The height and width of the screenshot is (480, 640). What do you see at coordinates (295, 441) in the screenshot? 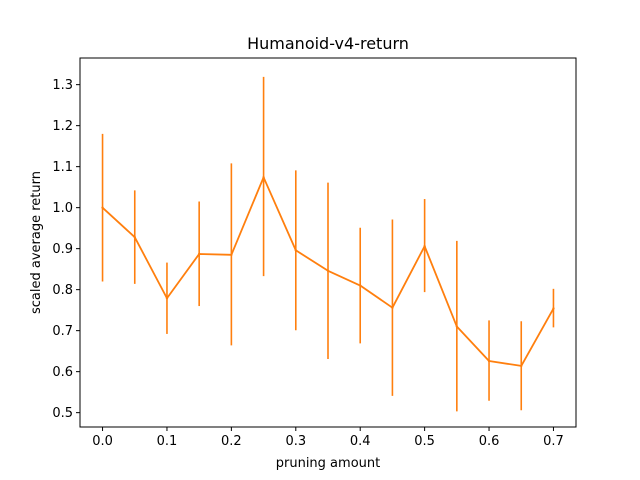
I see `x-tick-label: 0.3` at bounding box center [295, 441].